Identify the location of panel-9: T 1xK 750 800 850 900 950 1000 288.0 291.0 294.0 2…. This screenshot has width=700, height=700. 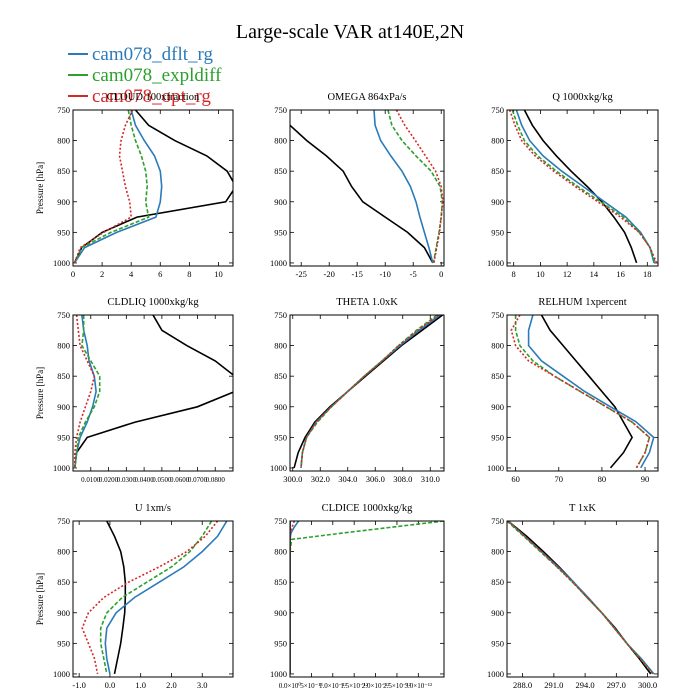
(573, 596).